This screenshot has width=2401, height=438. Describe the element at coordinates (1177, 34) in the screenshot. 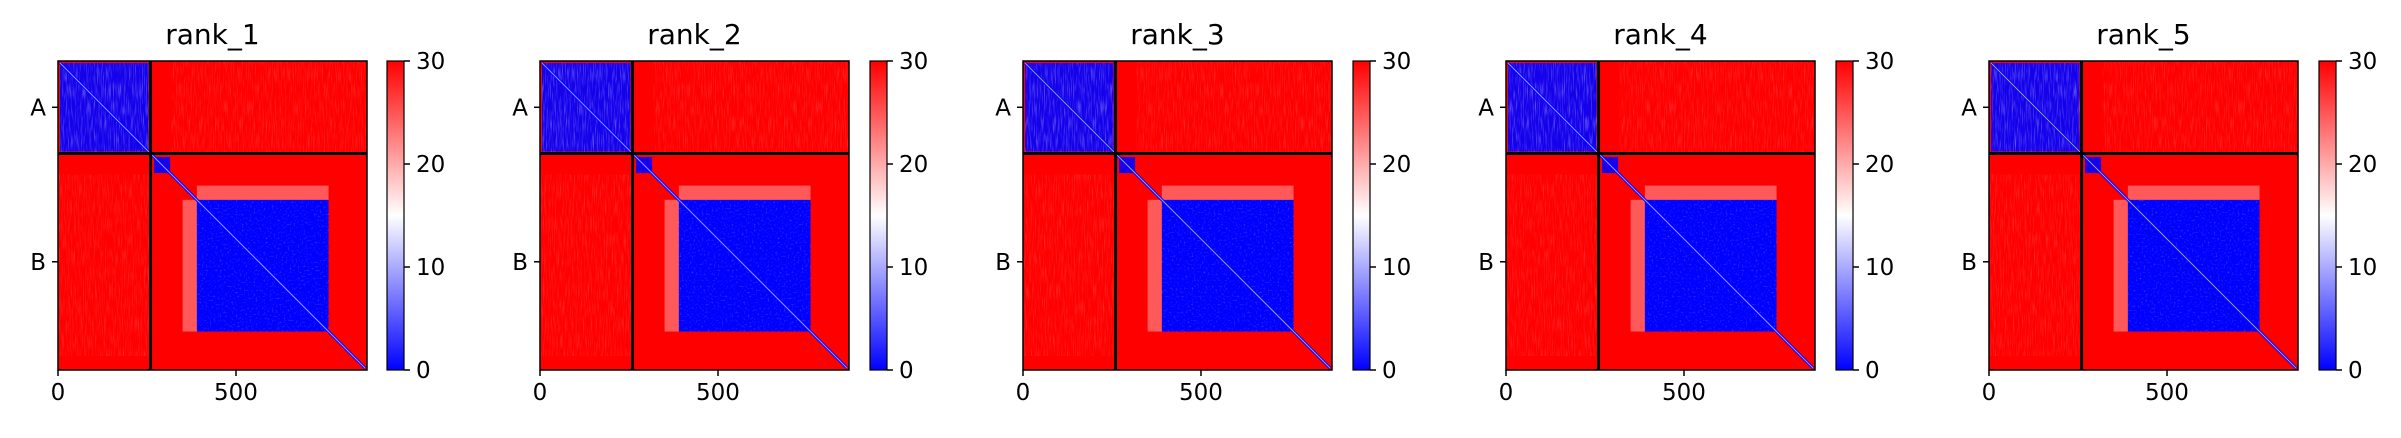

I see `panel-title: rank_3` at that location.